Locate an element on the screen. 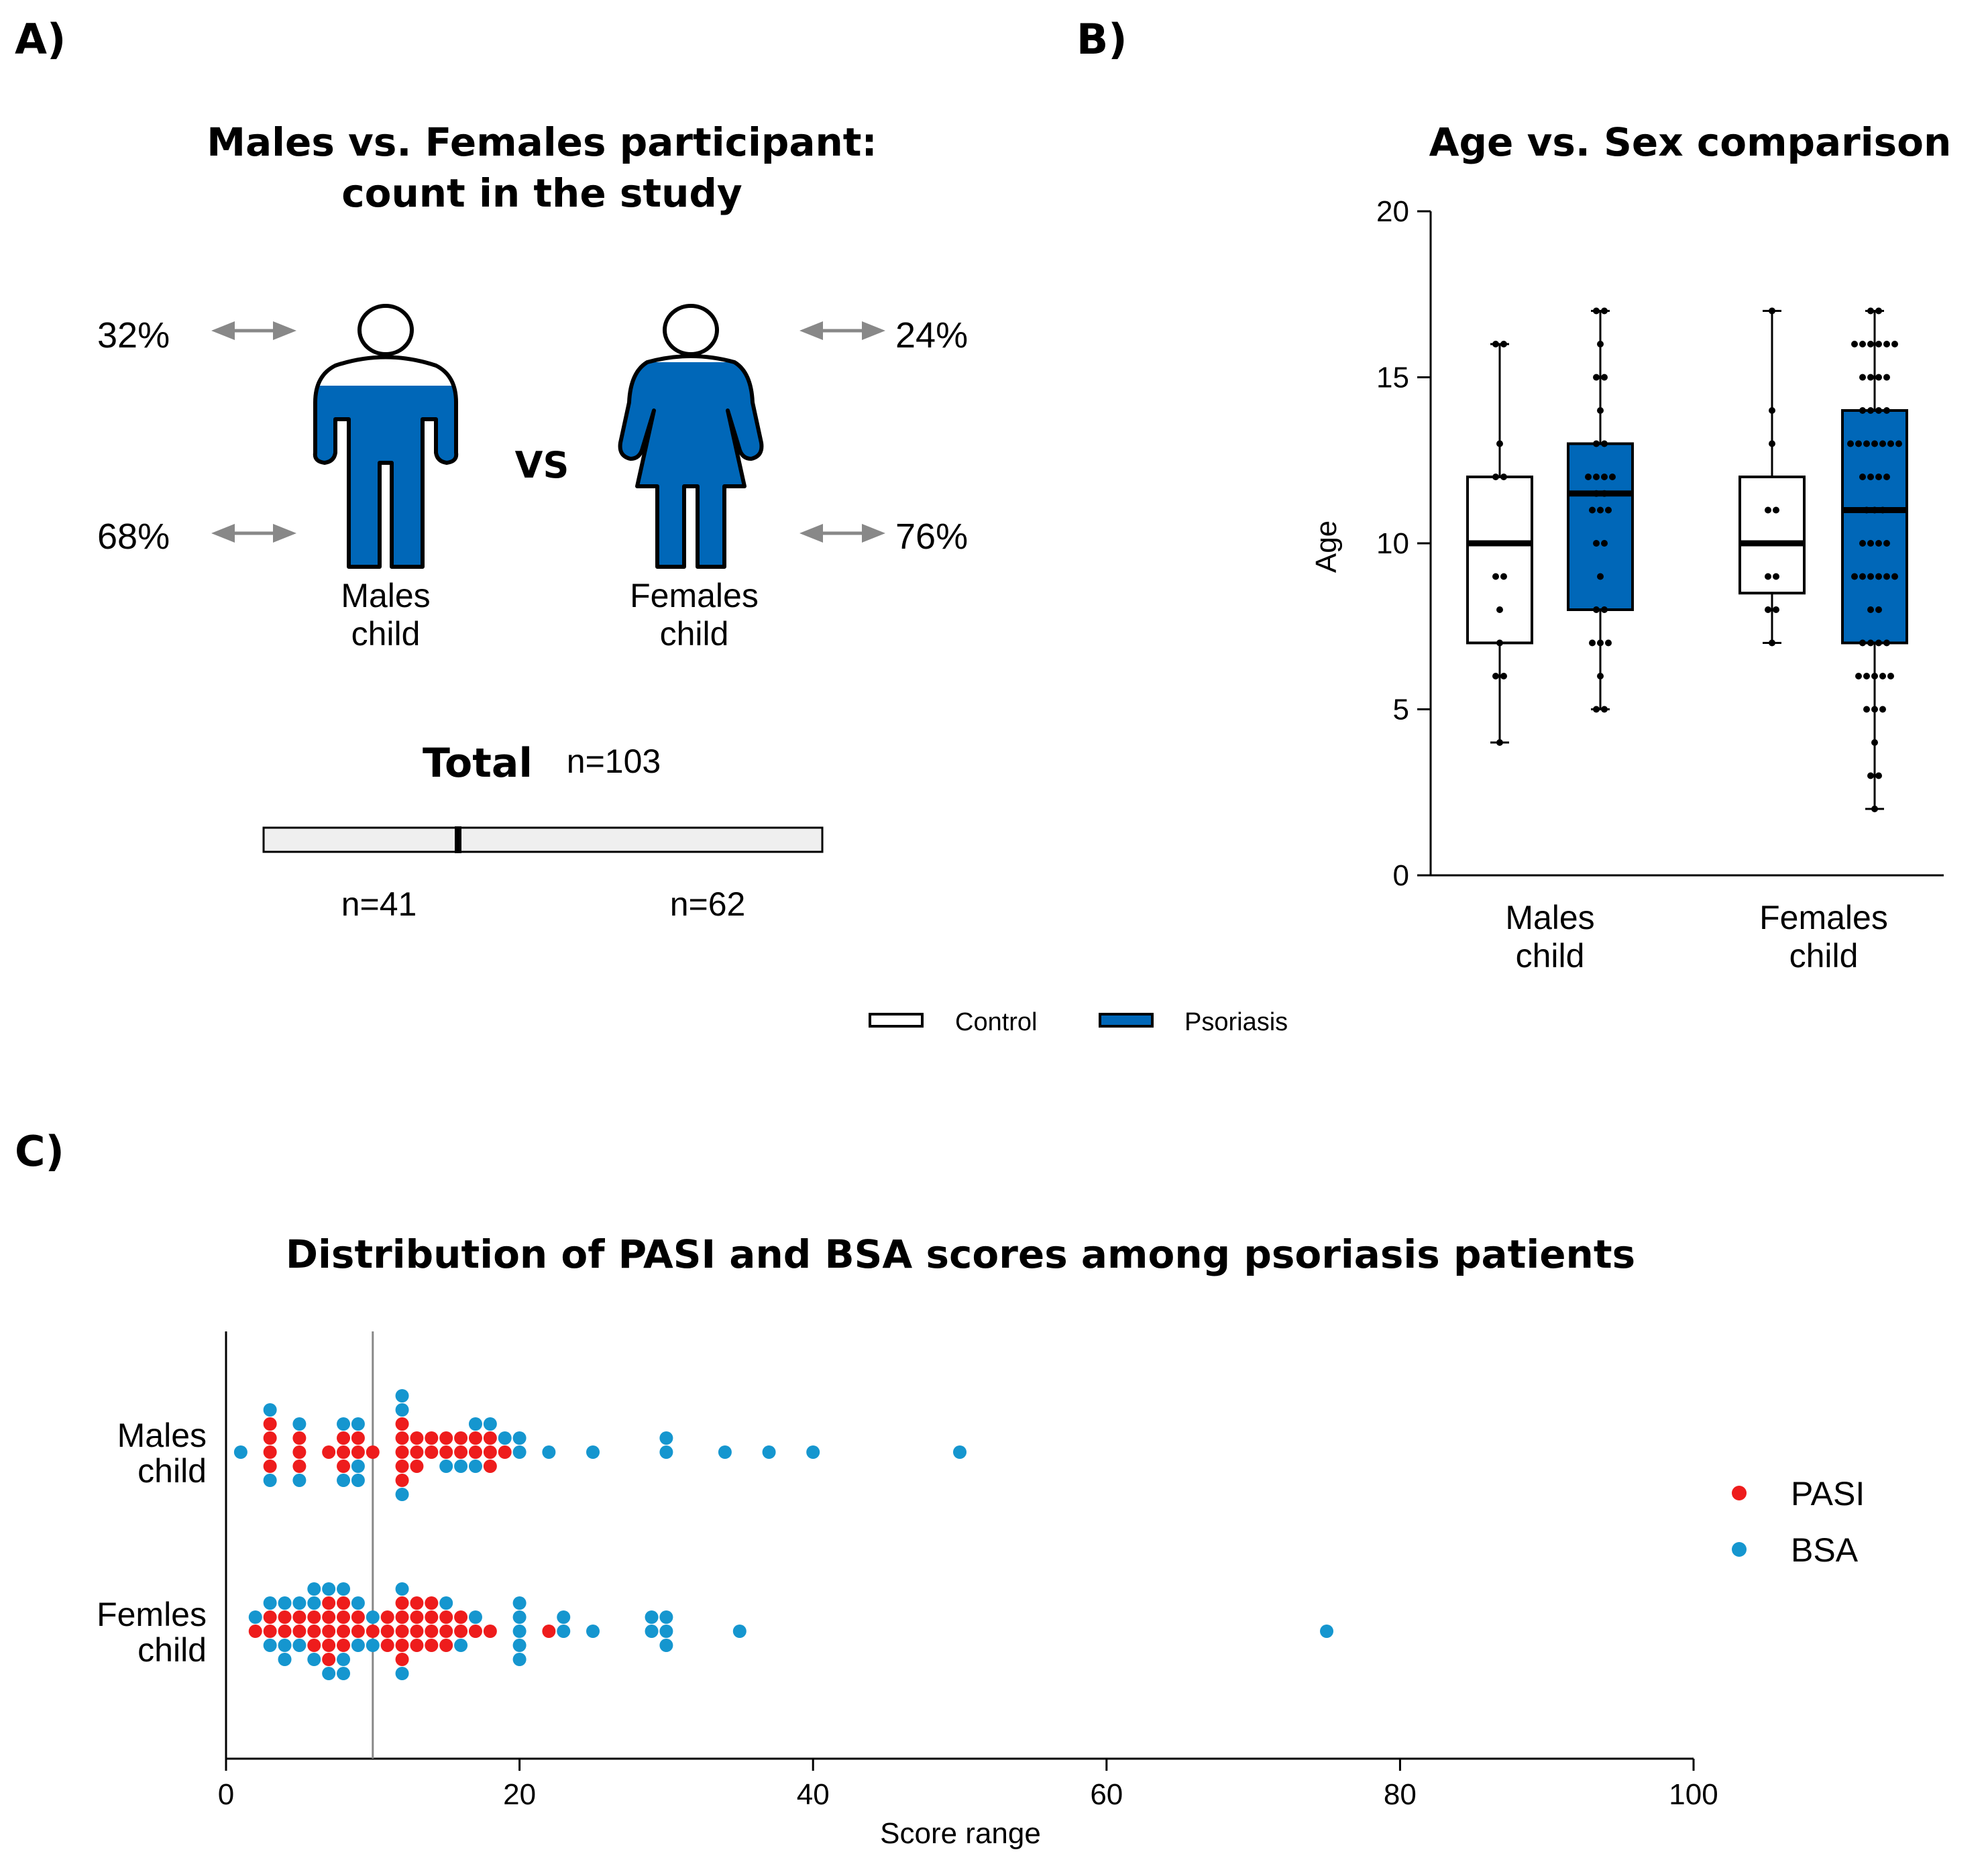  x-category-label: Males is located at coordinates (1550, 917).